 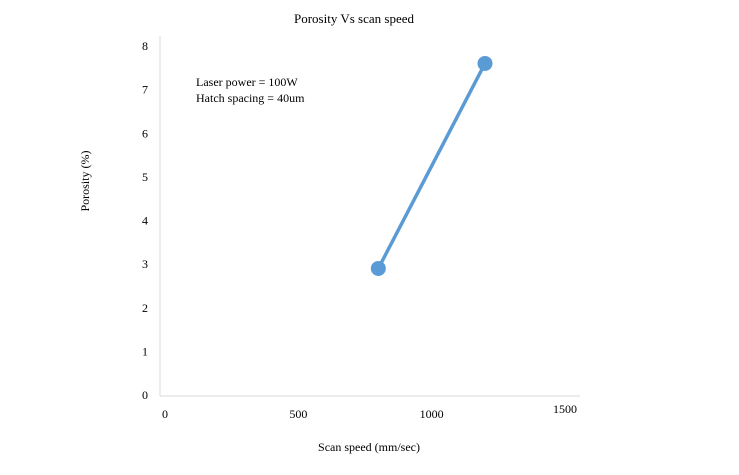 What do you see at coordinates (369, 411) in the screenshot?
I see `x-tick-labels: 0 500 1000 1500` at bounding box center [369, 411].